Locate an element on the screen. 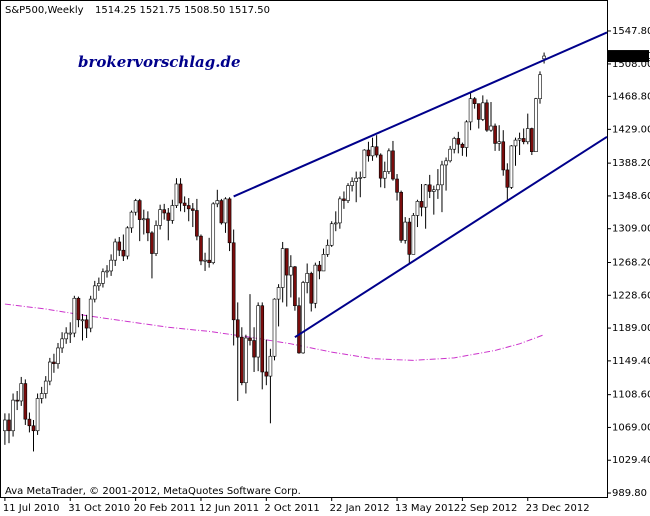 This screenshot has height=516, width=650. x-tick-label: 12 Jun 2011 is located at coordinates (229, 508).